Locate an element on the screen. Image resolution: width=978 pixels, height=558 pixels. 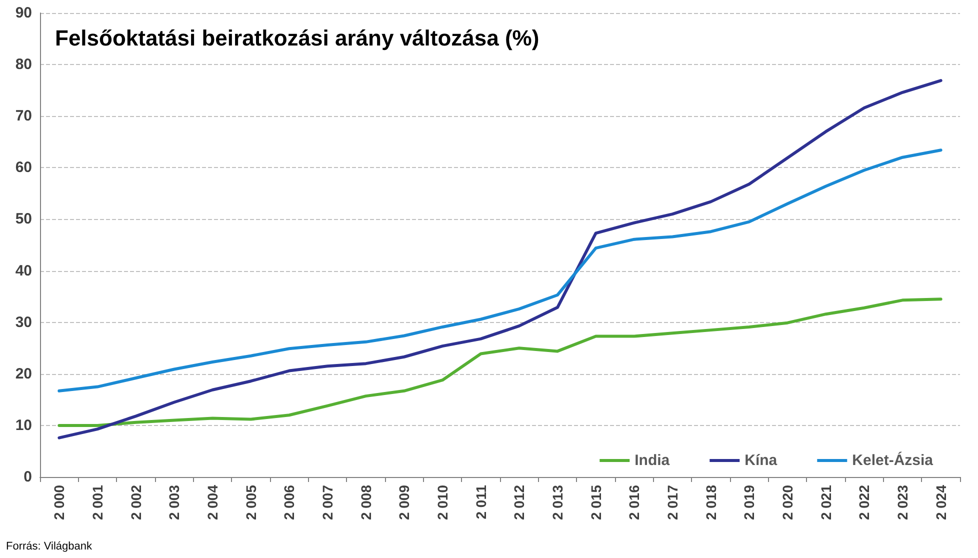
text: Felsőoktatási beiratkozási arány változása (%) is located at coordinates (297, 38).